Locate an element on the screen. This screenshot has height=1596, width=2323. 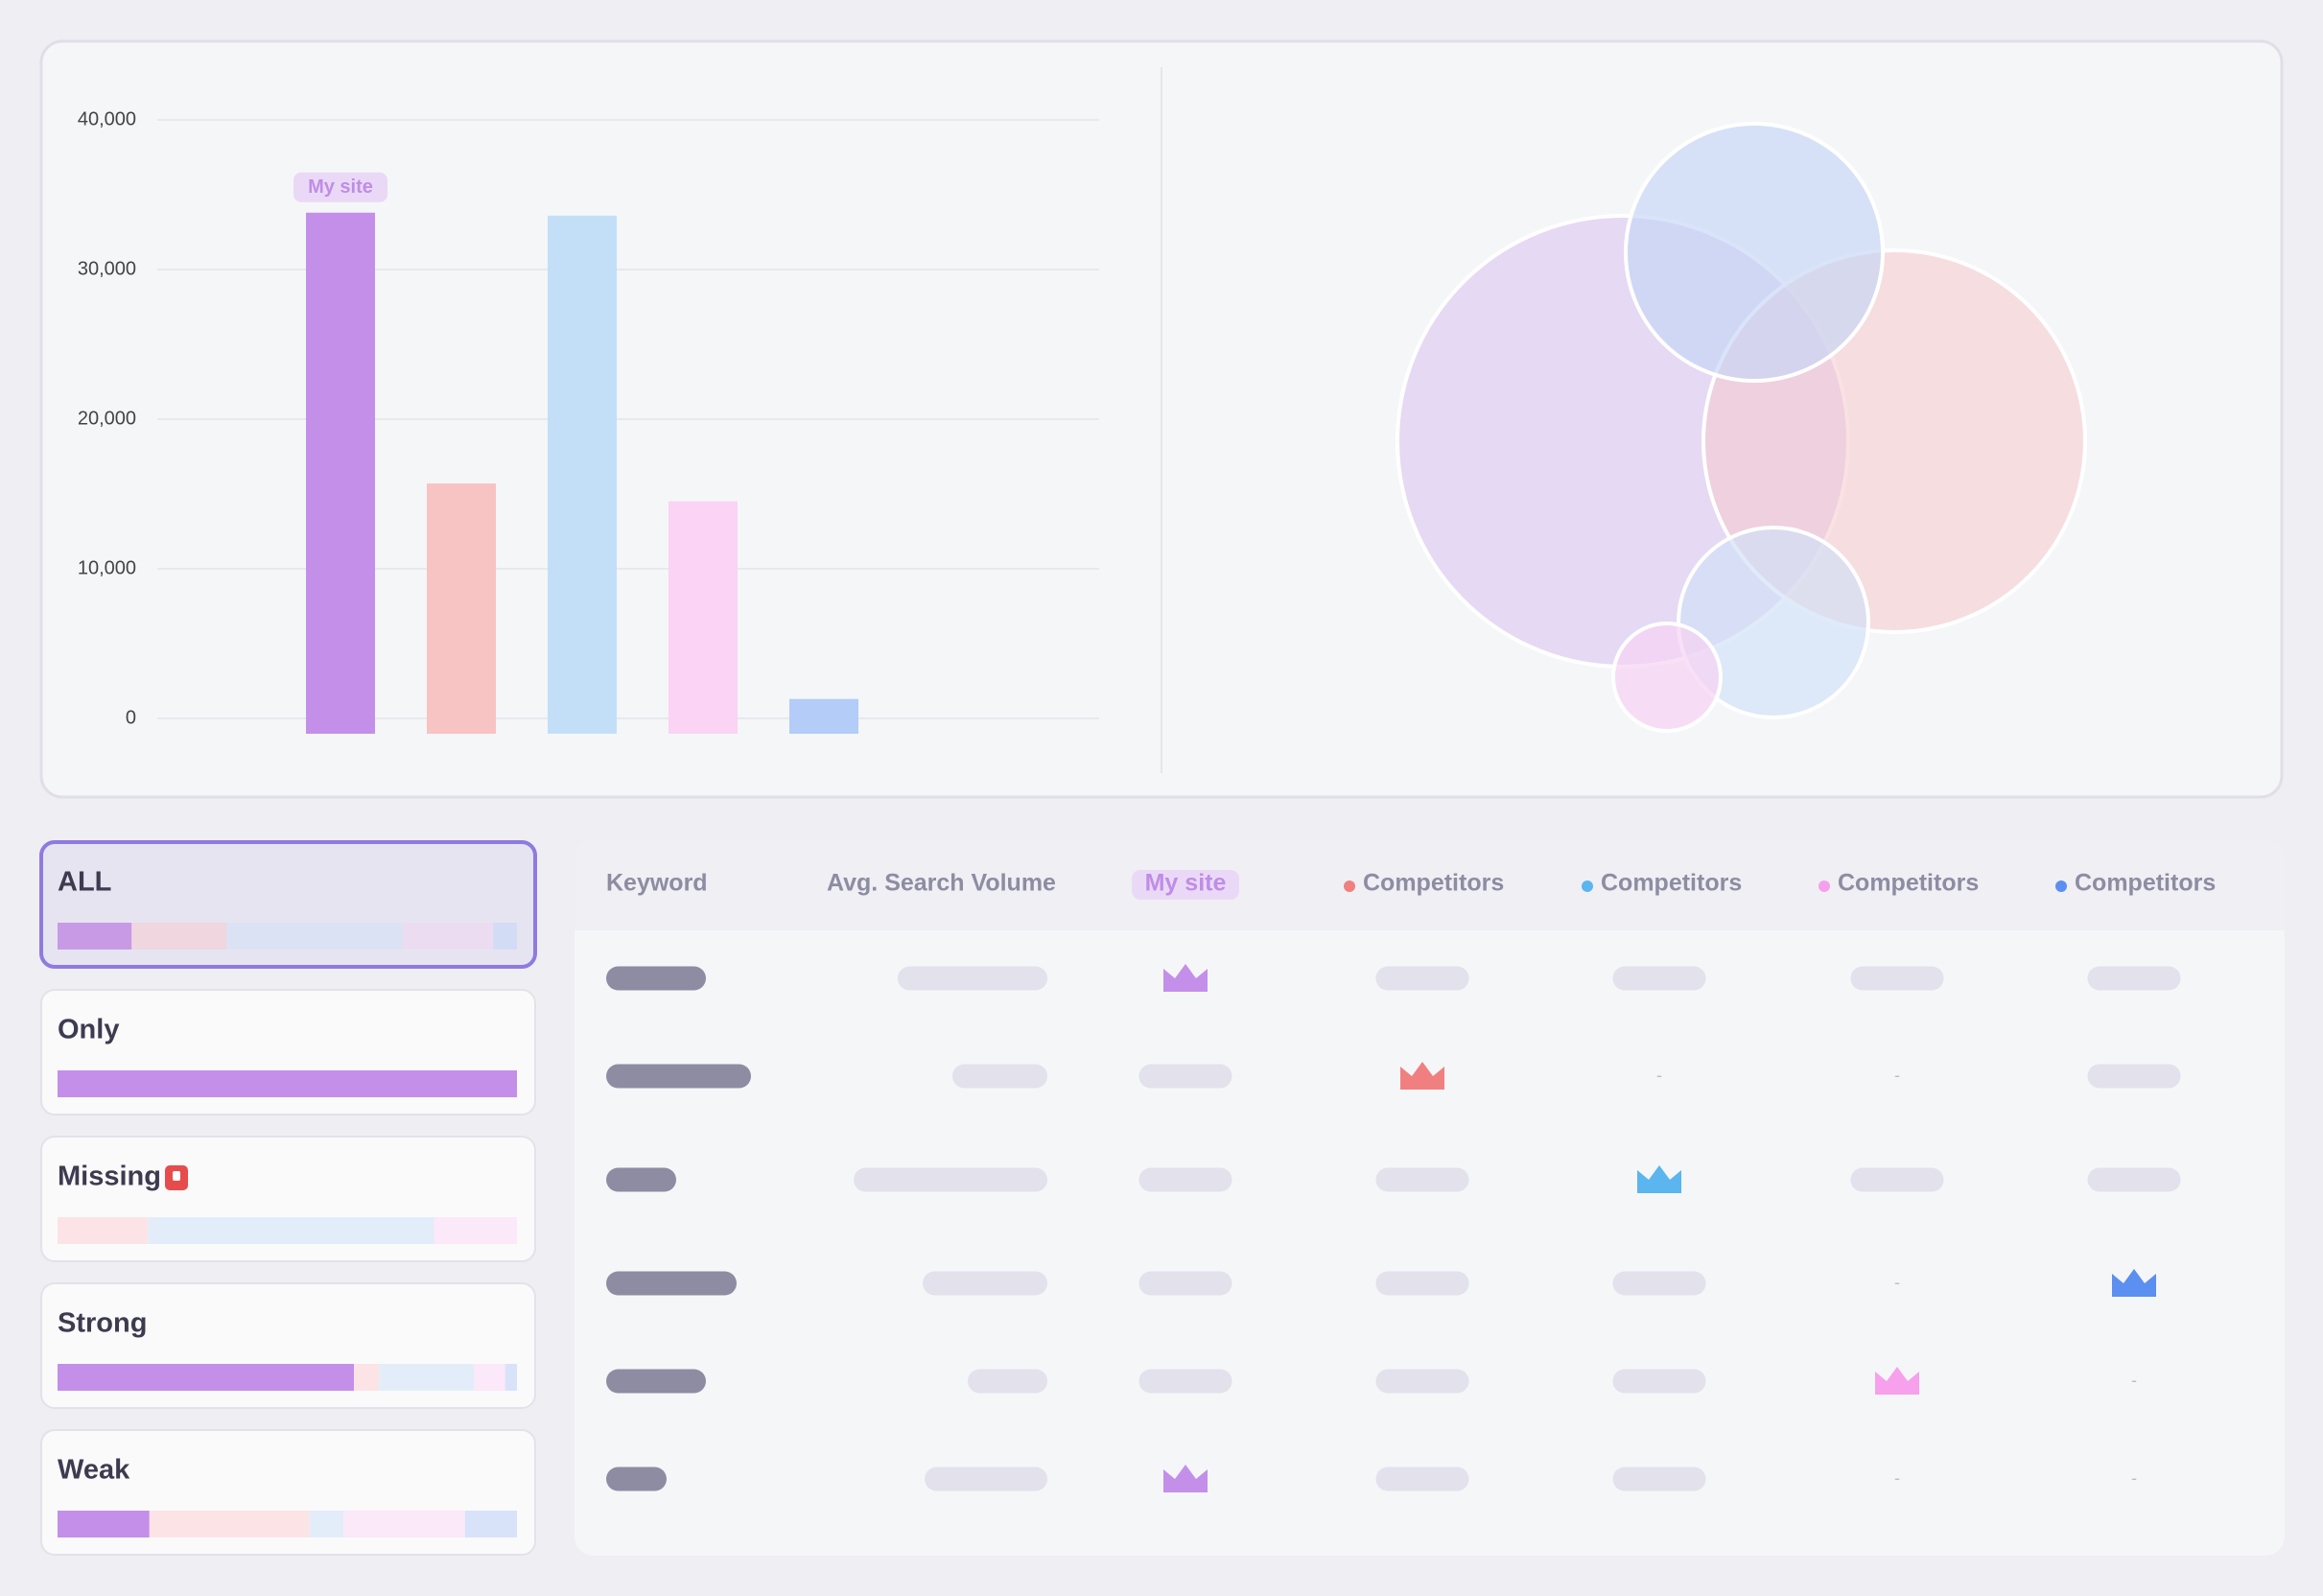
filter-title: Missing is located at coordinates (109, 1177).